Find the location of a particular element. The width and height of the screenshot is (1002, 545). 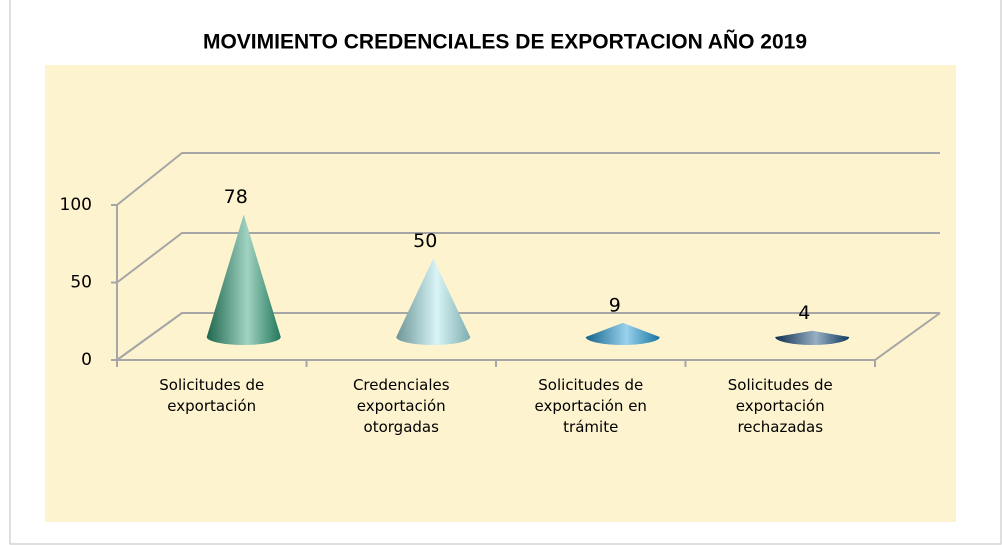

value-label: 4 is located at coordinates (804, 313).